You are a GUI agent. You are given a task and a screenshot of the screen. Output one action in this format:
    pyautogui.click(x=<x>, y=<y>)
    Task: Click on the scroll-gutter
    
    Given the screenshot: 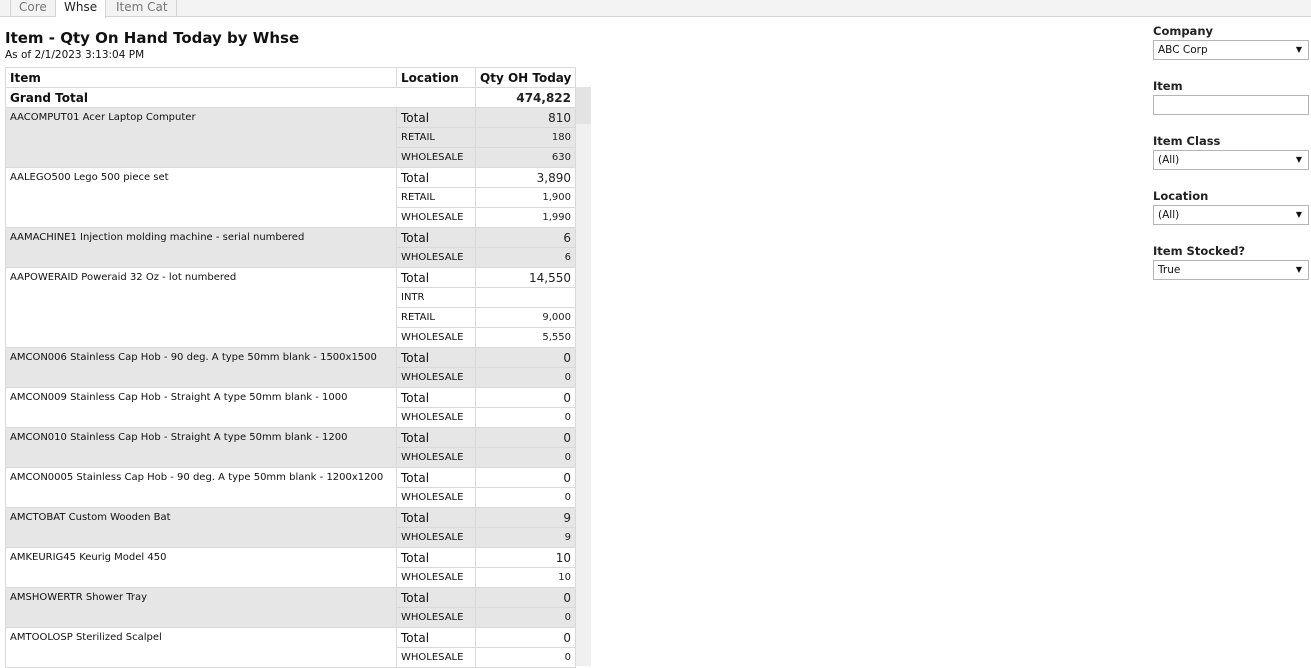 What is the action you would take?
    pyautogui.click(x=583, y=376)
    